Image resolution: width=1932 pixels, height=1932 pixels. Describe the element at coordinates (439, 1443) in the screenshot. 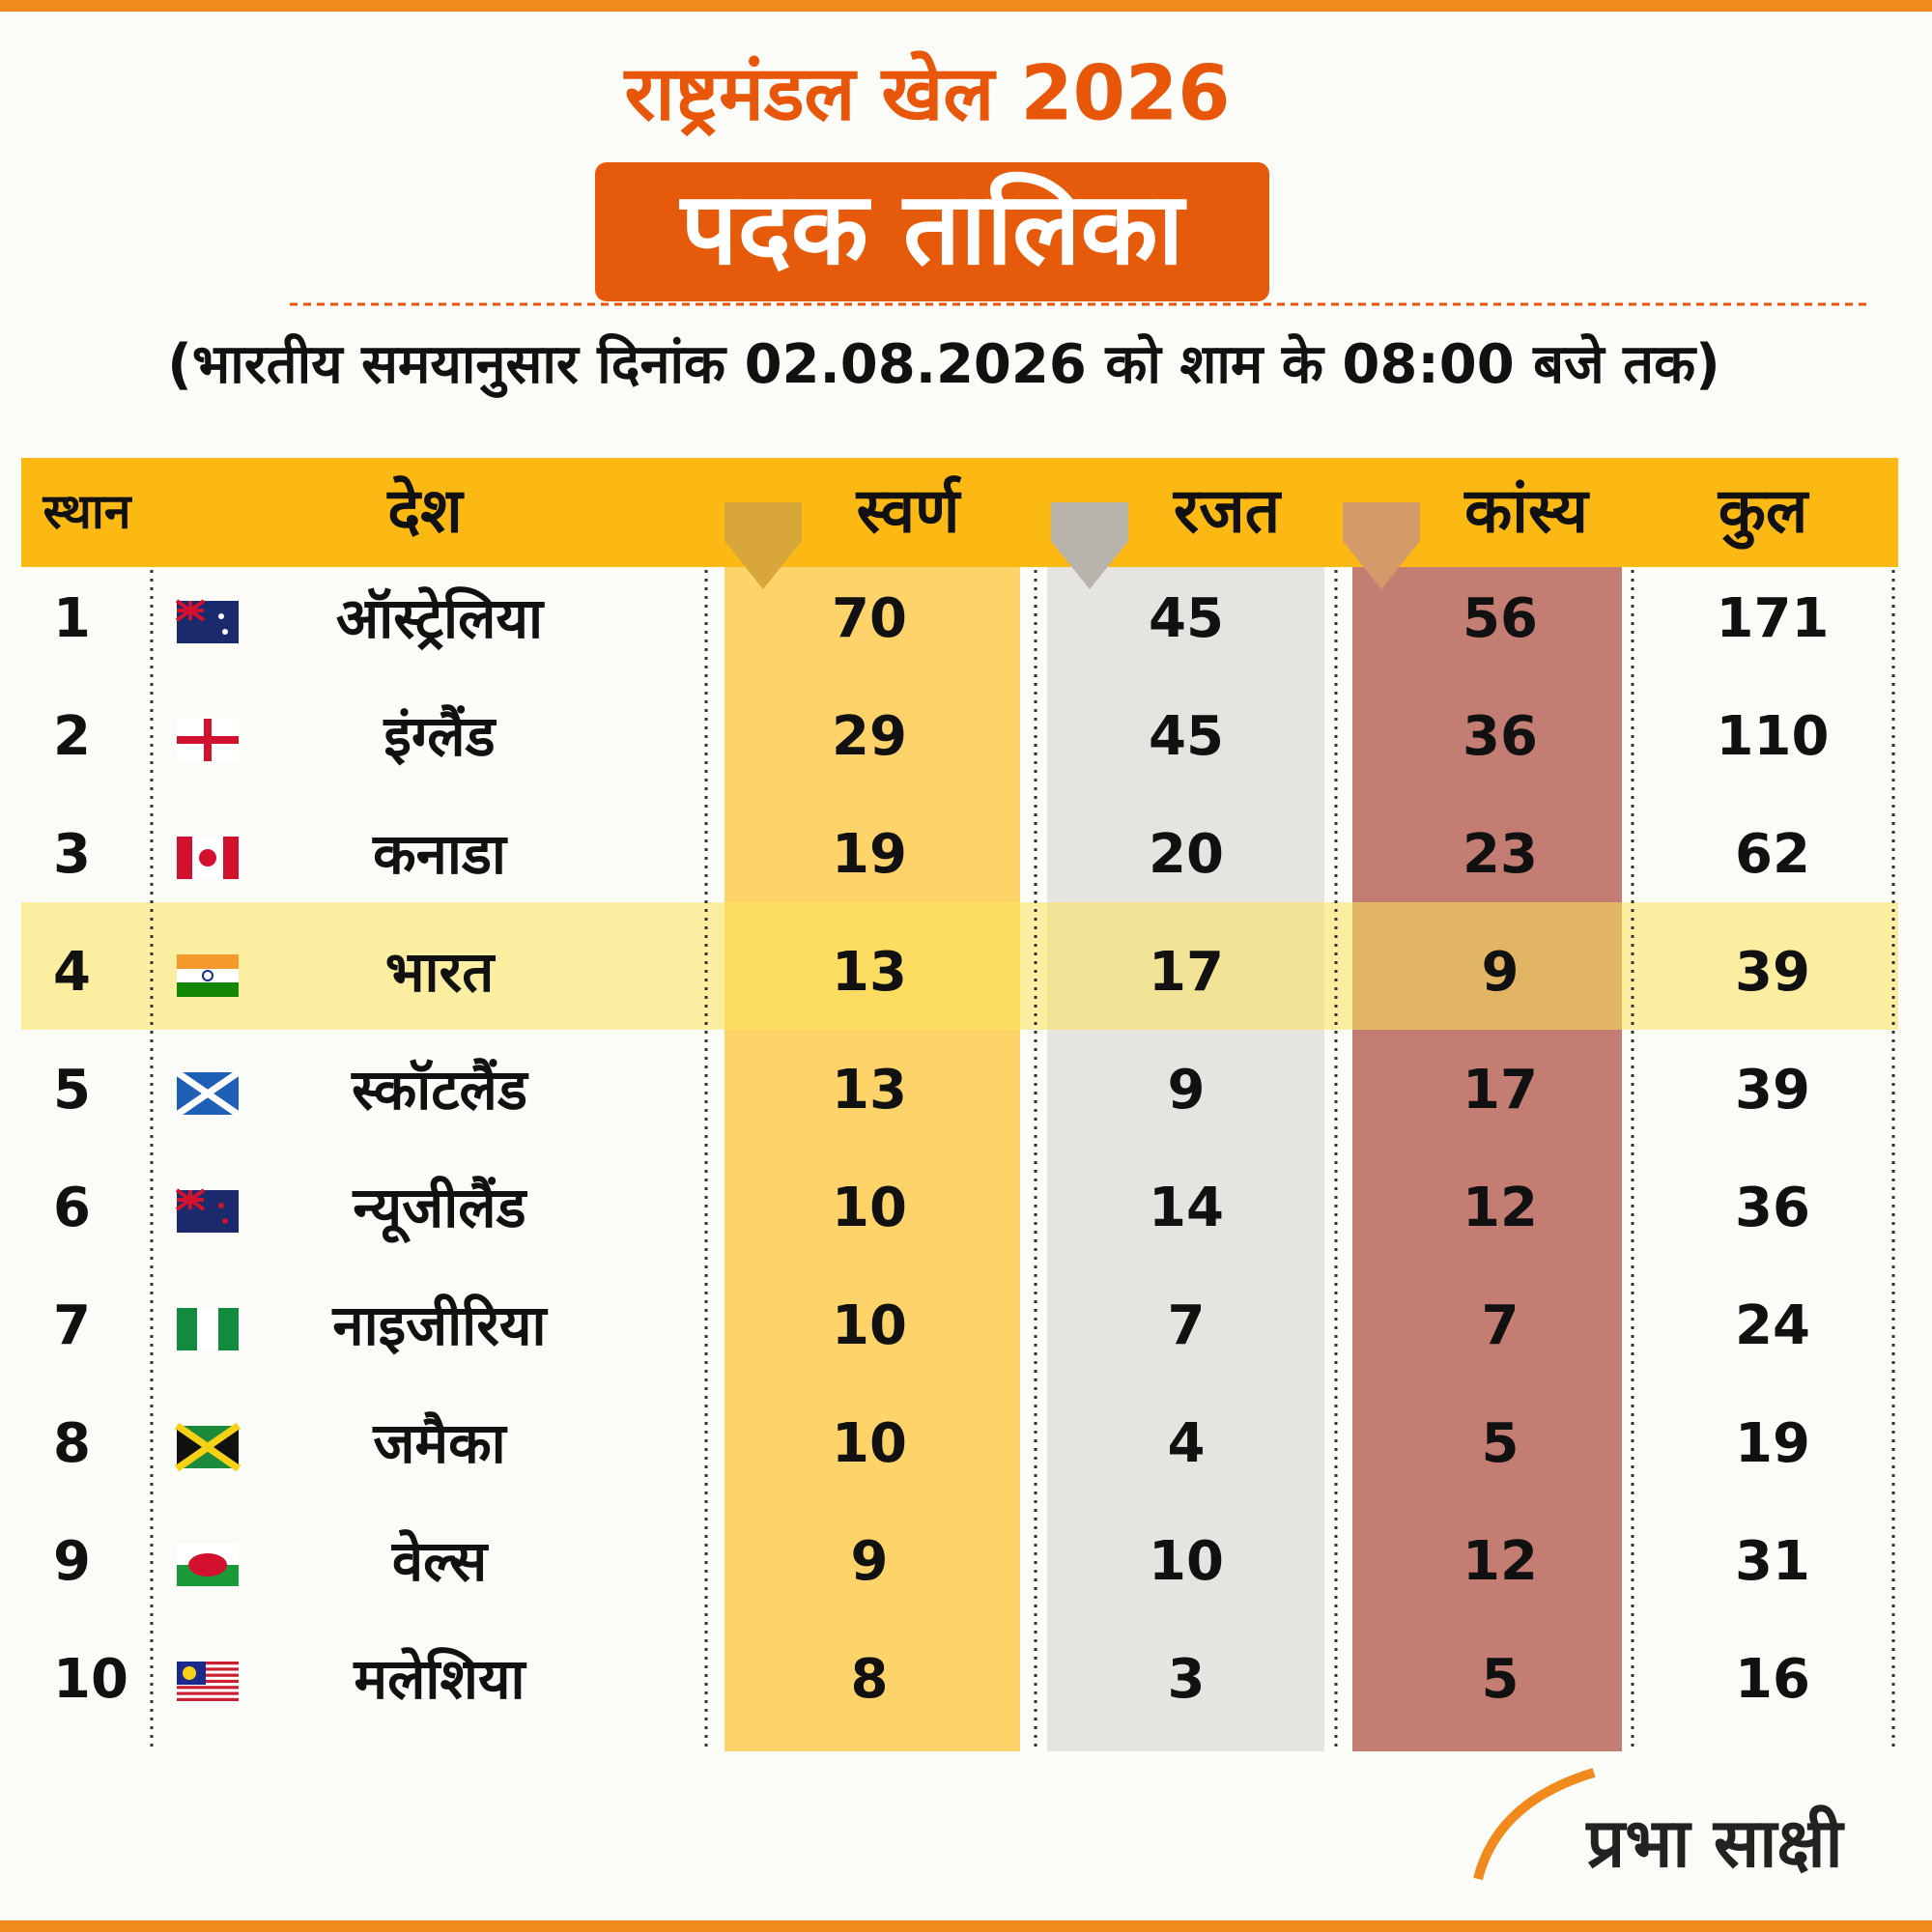

I see `country-name: जमैका` at that location.